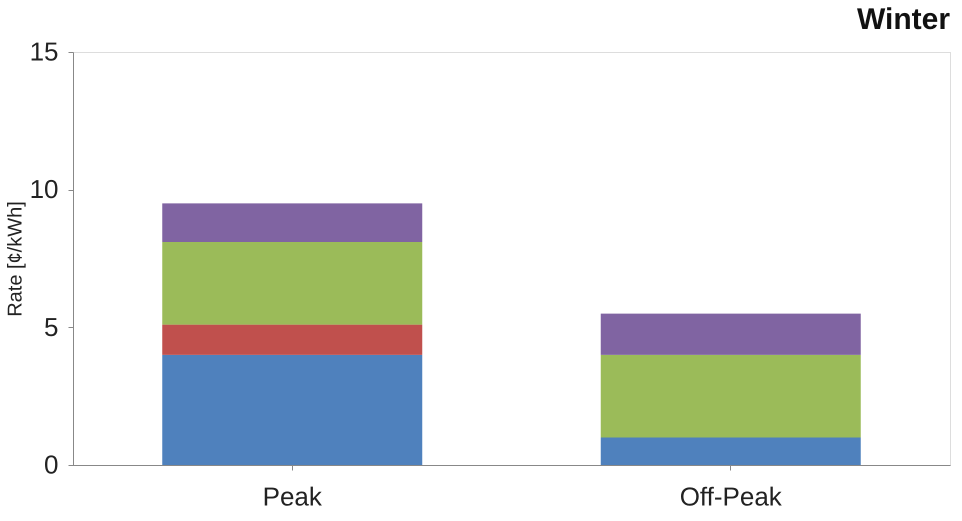 The image size is (962, 521). I want to click on y-tick-label: 5, so click(51, 327).